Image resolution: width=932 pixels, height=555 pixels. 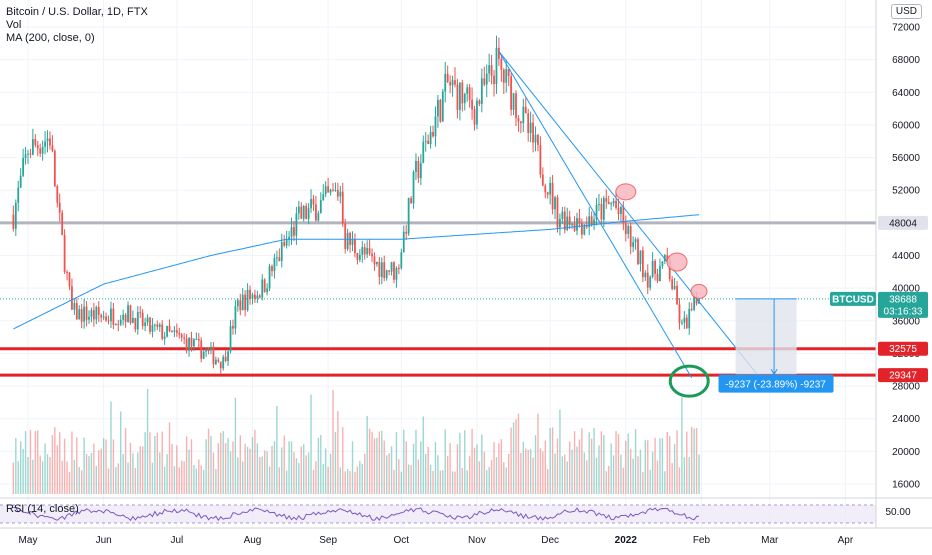 I want to click on symbol-title: Bitcoin / U.S. Dollar, 1D, FTX, so click(x=77, y=12).